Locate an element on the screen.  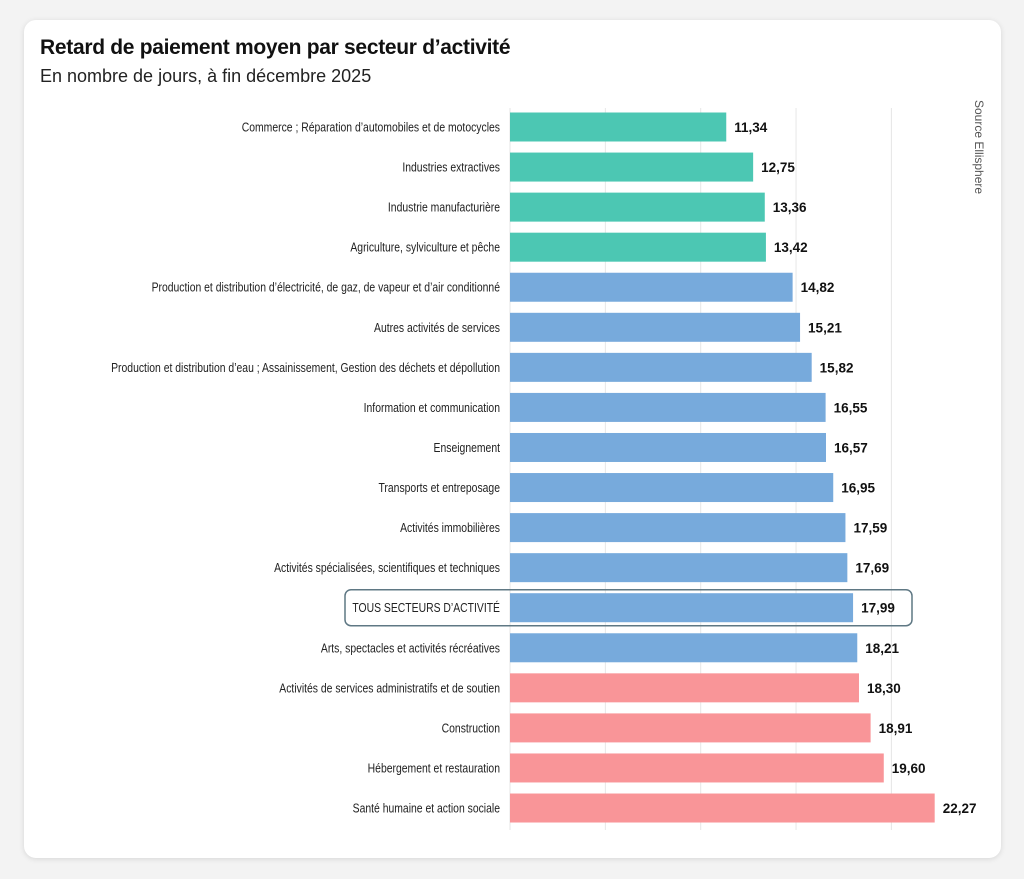
value-label: 18,21 is located at coordinates (882, 648).